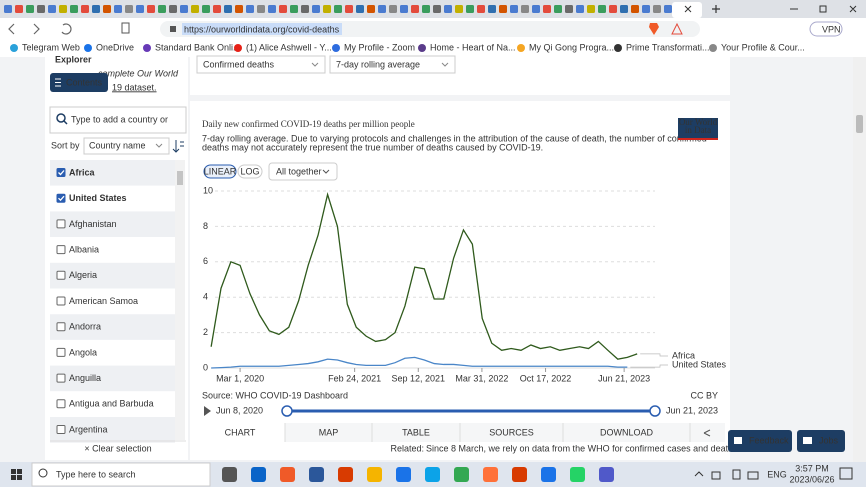  What do you see at coordinates (40, 29) in the screenshot?
I see `nav-buttons` at bounding box center [40, 29].